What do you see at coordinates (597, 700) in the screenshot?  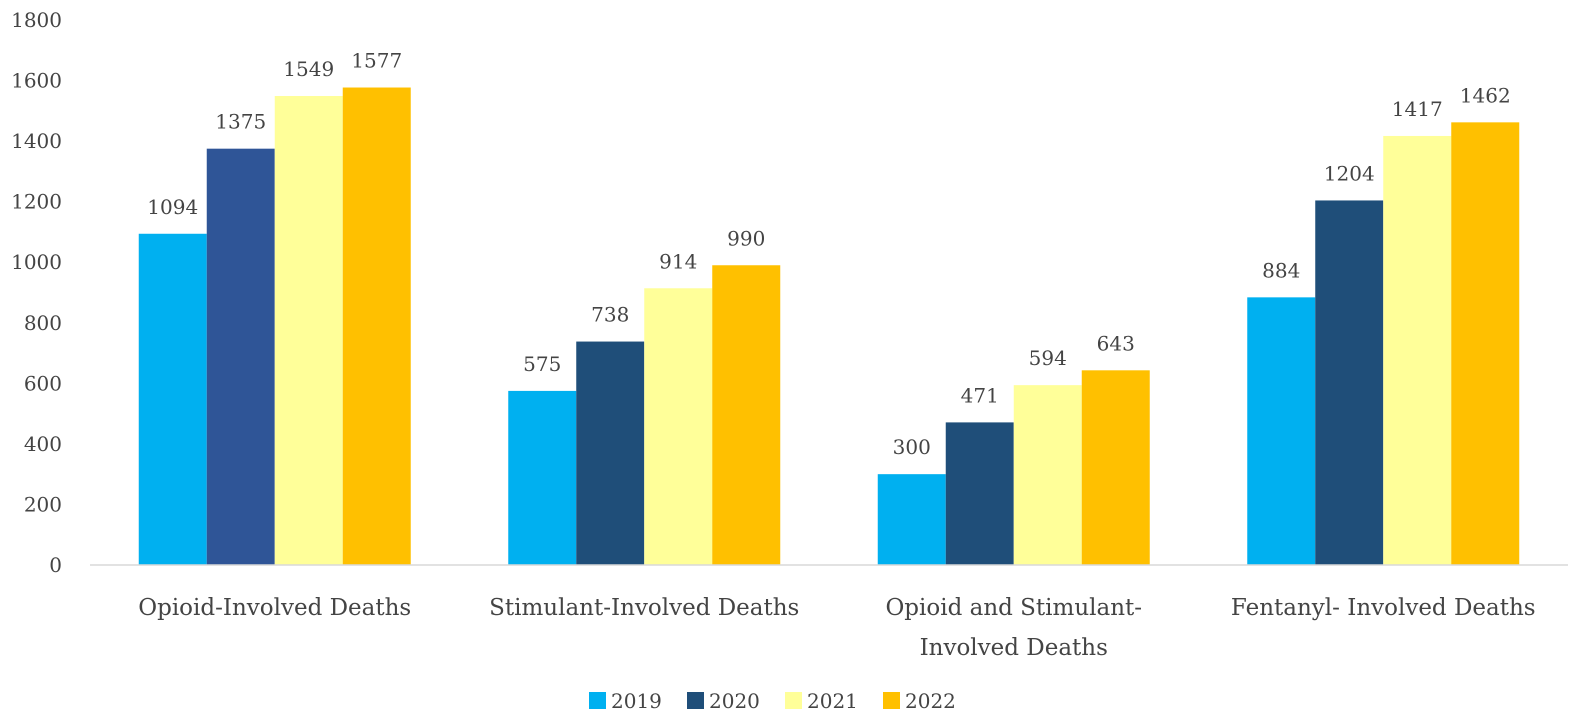 I see `legend-swatch-2019` at bounding box center [597, 700].